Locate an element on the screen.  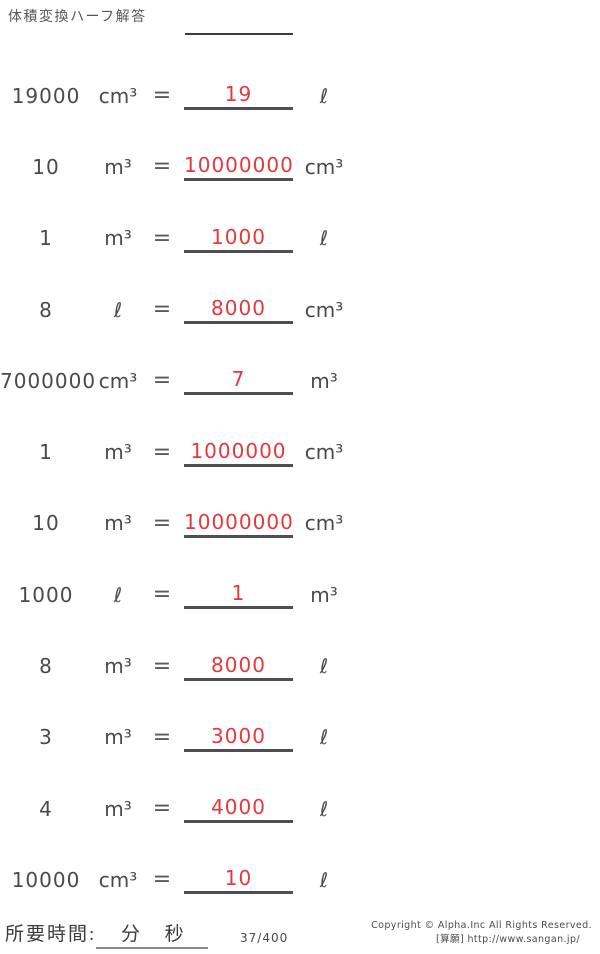
minutes-label: 分 is located at coordinates (130, 934).